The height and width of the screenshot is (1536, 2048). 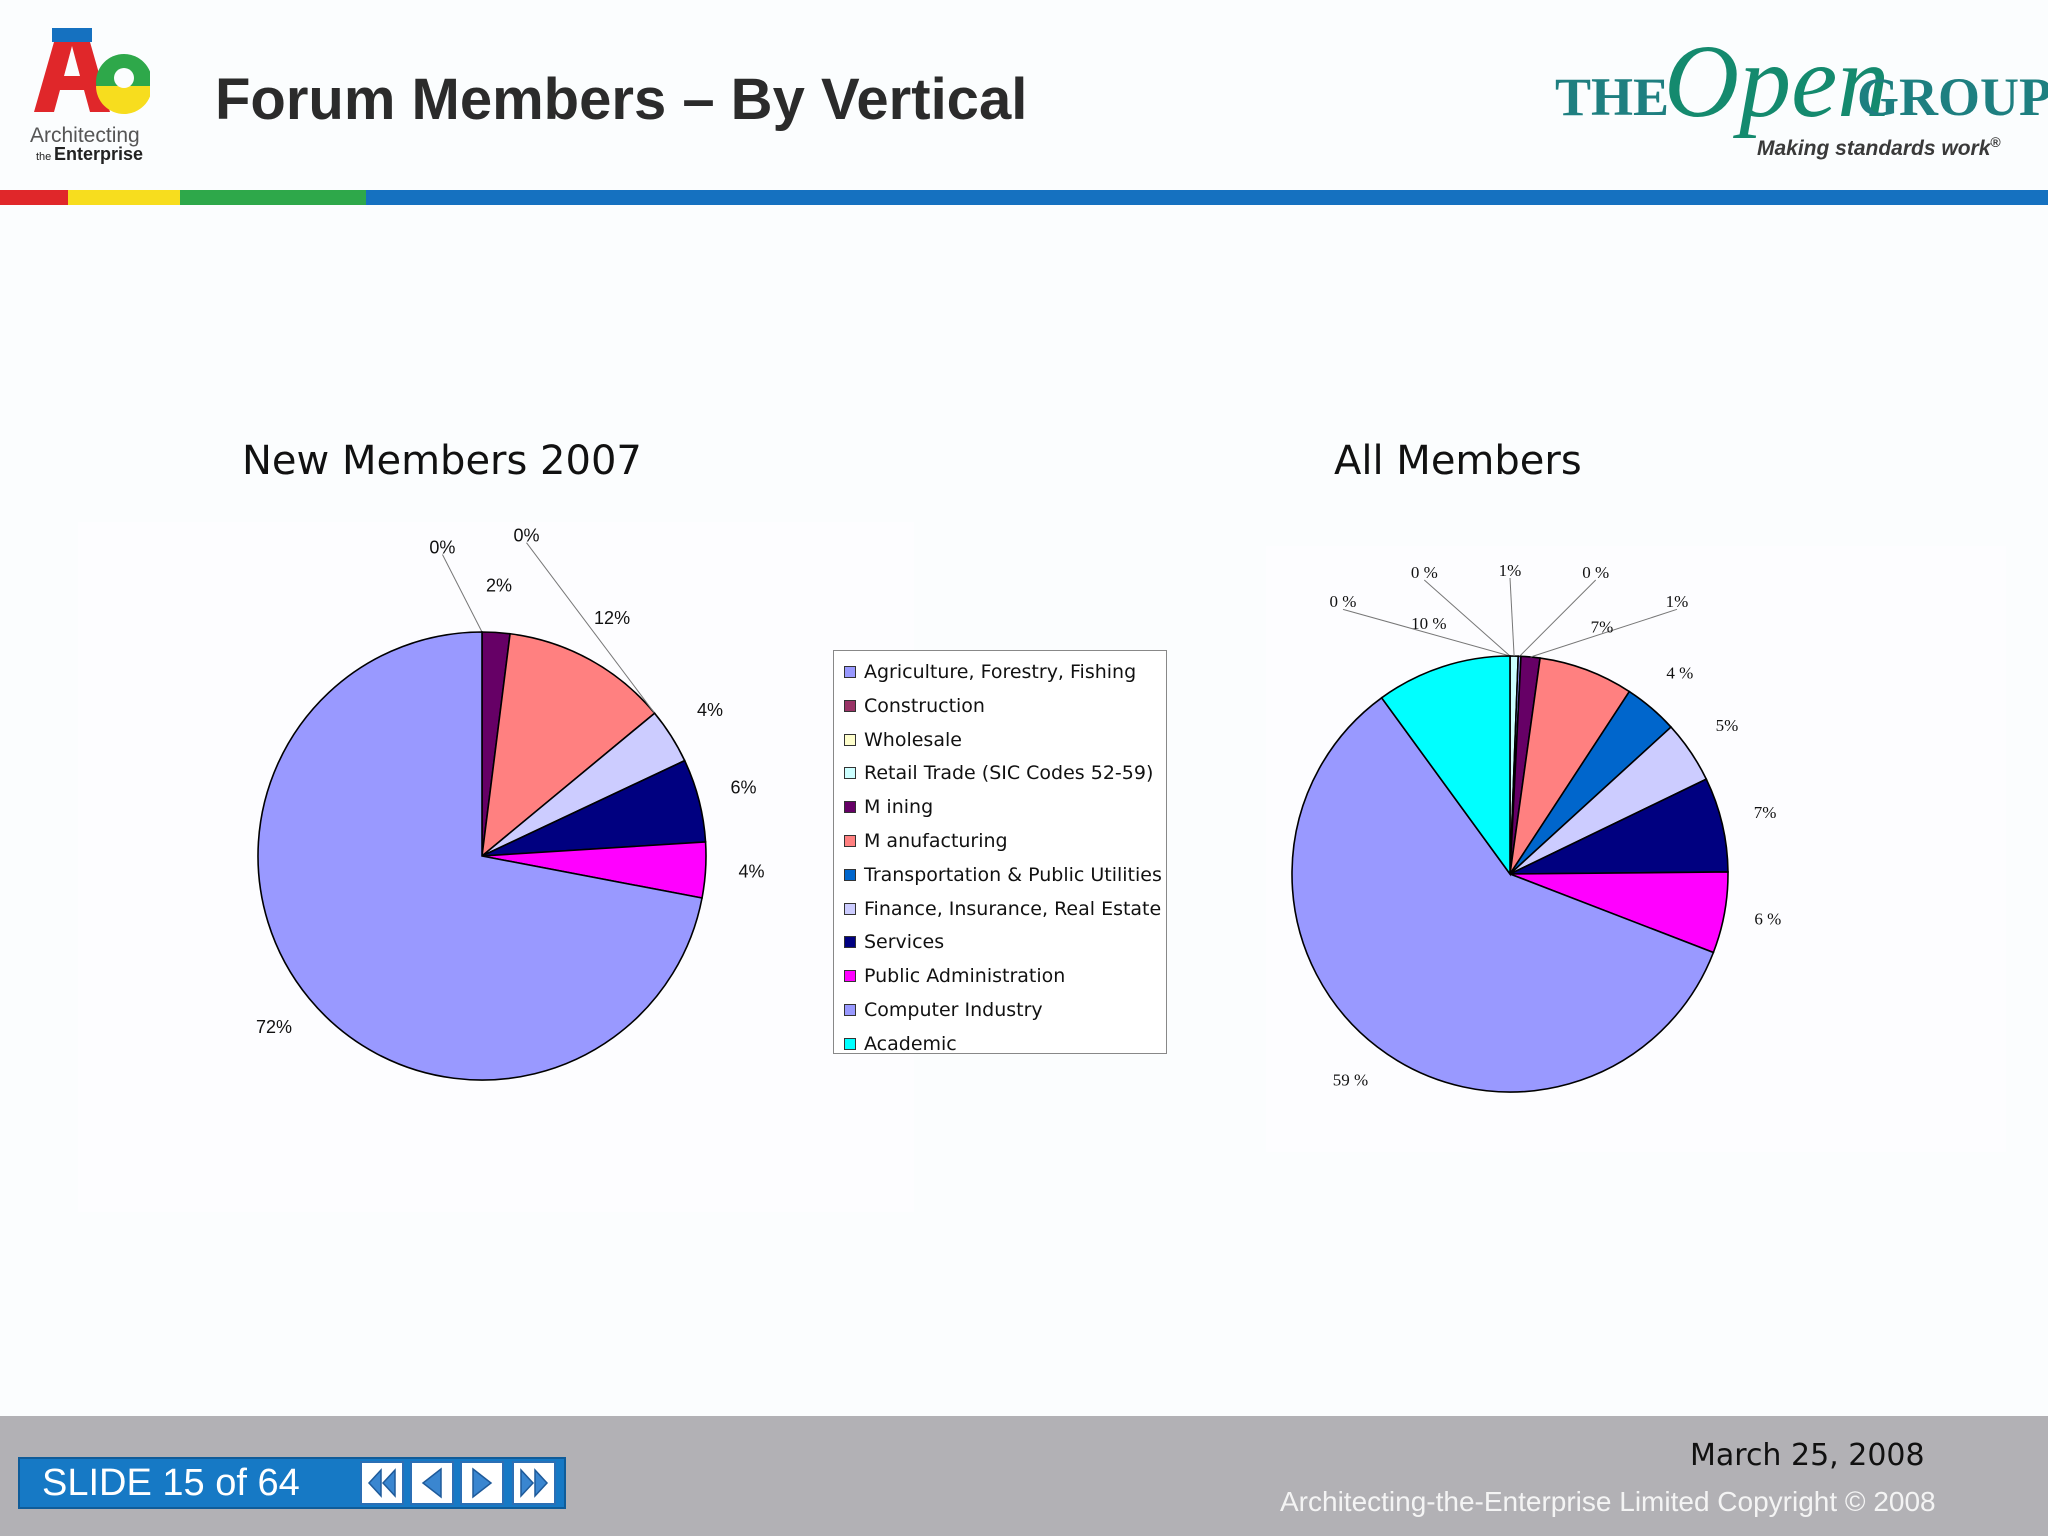 I want to click on previous-slide-button, so click(x=432, y=1483).